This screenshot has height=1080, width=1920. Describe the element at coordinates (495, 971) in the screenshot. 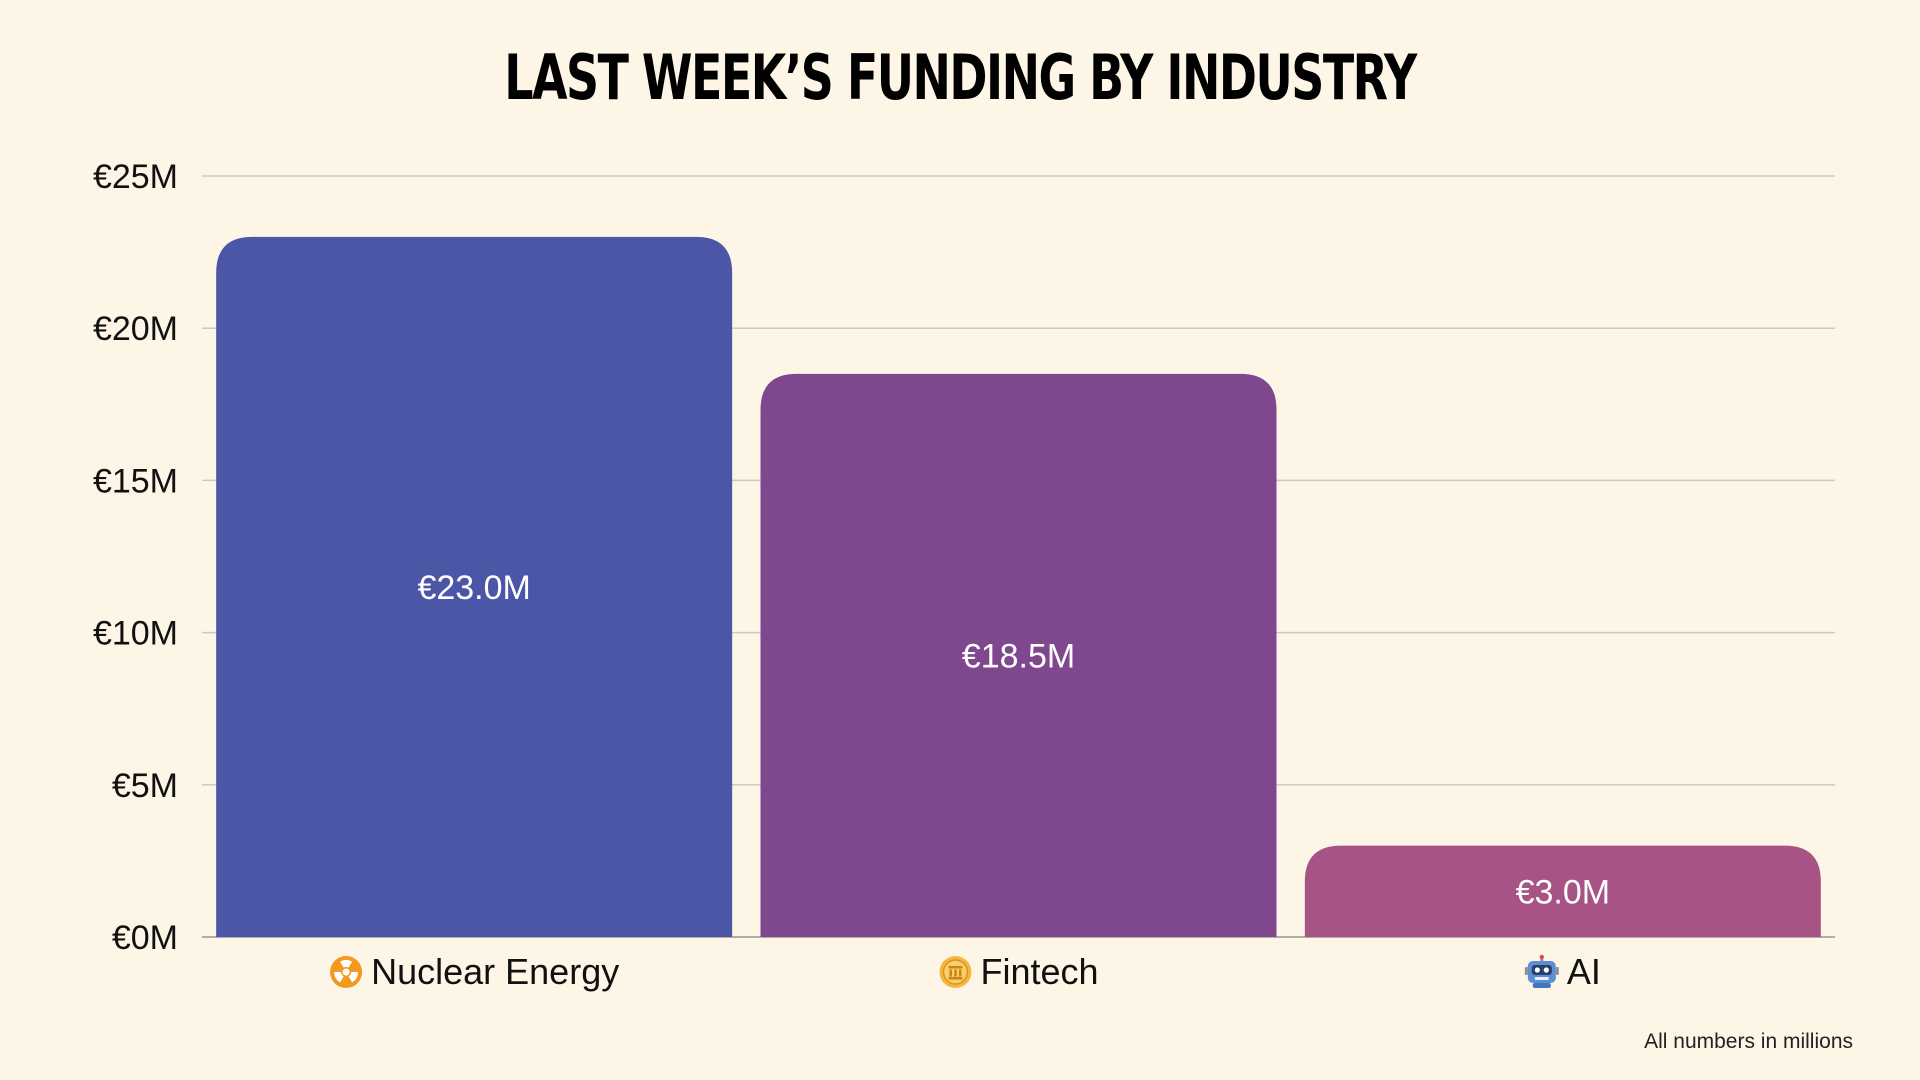

I see `x-tick-label: Nuclear Energy` at that location.